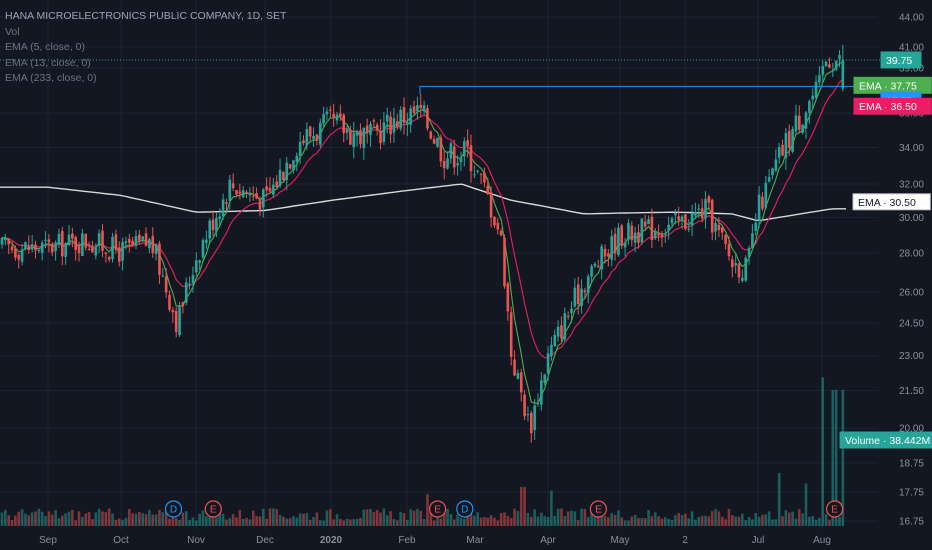  What do you see at coordinates (901, 60) in the screenshot?
I see `last-price-label: 39.75` at bounding box center [901, 60].